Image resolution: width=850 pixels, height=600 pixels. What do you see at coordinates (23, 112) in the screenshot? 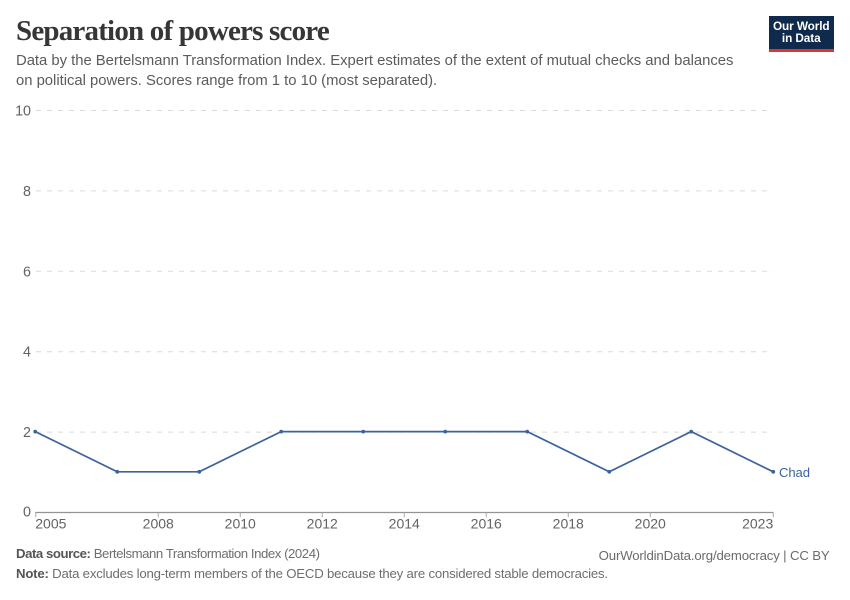
I see `svg-text: 10` at bounding box center [23, 112].